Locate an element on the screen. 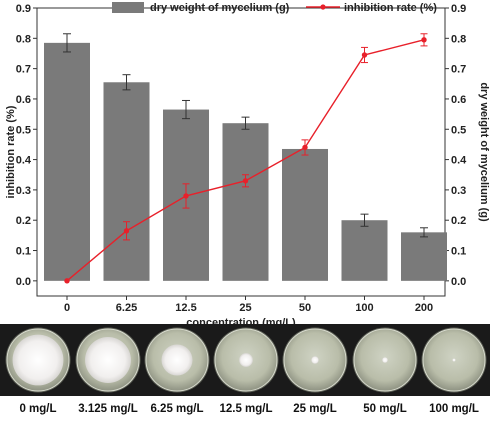 This screenshot has height=425, width=490. y-axis-title-left: inhibition rate (%) is located at coordinates (11, 151).